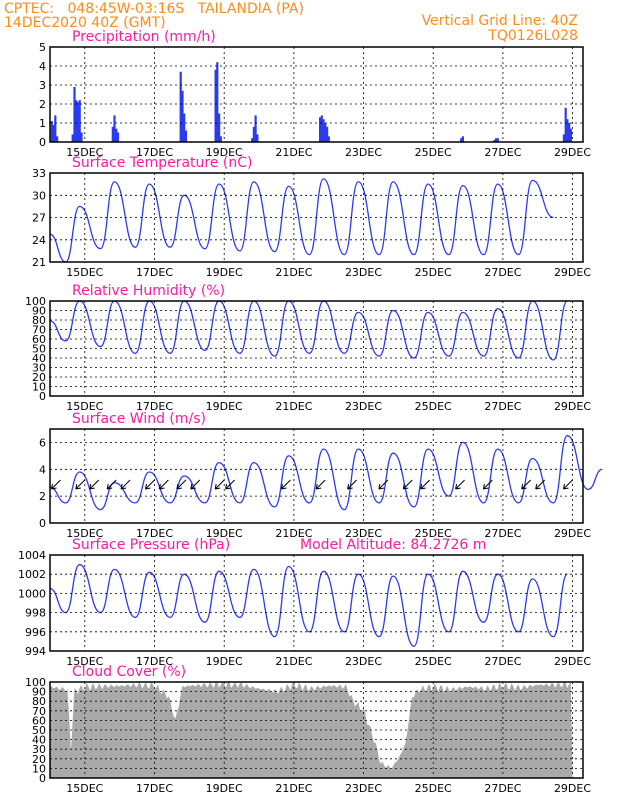 The width and height of the screenshot is (618, 800). Describe the element at coordinates (39, 759) in the screenshot. I see `y-tick-label: 20` at that location.